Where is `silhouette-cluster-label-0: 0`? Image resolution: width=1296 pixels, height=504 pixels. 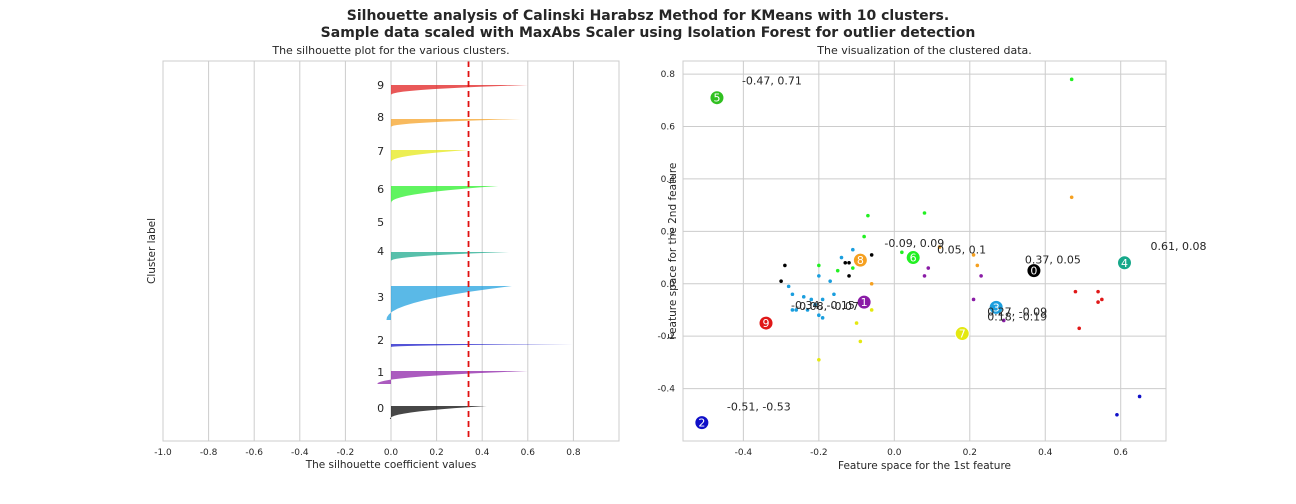 silhouette-cluster-label-0: 0 is located at coordinates (380, 408).